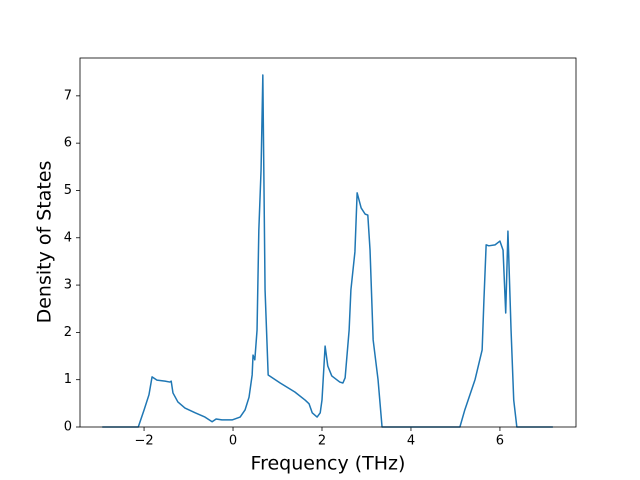 The width and height of the screenshot is (640, 480). What do you see at coordinates (68, 95) in the screenshot?
I see `y-tick-label: 7` at bounding box center [68, 95].